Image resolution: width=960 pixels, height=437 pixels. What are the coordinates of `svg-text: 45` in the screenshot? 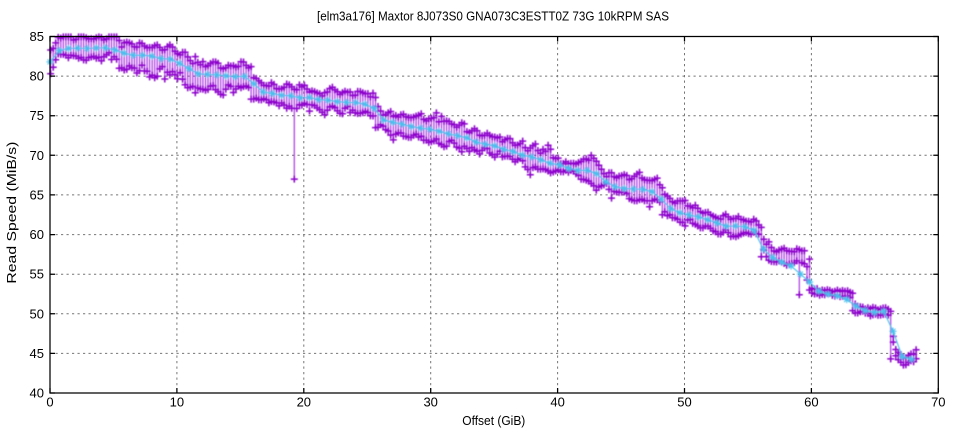 It's located at (37, 353).